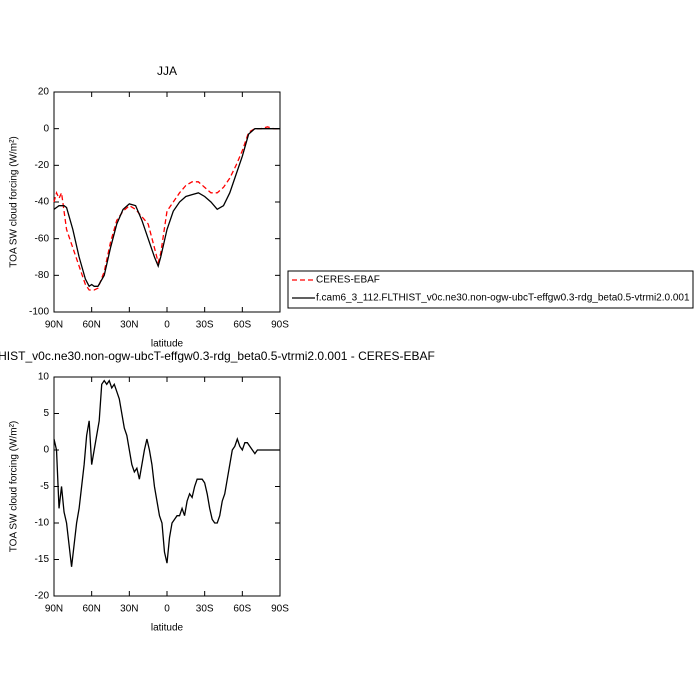 The height and width of the screenshot is (700, 700). Describe the element at coordinates (44, 92) in the screenshot. I see `y-tick-label: 20` at that location.